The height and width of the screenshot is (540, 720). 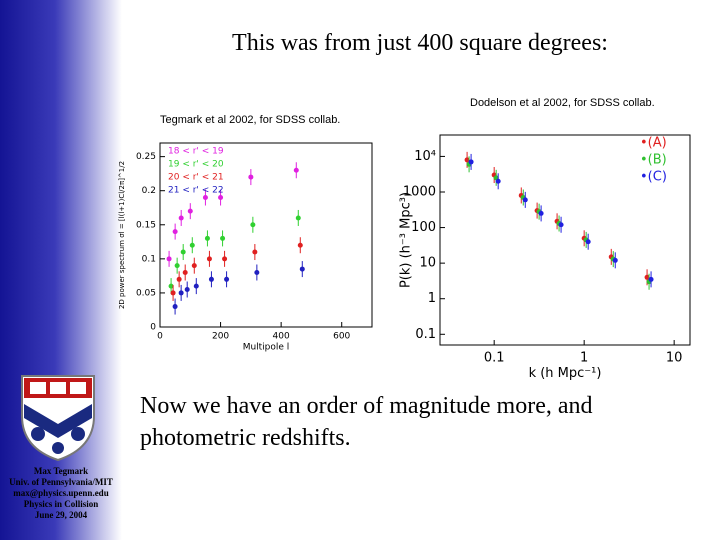 I want to click on y-tick-label: 0.2, so click(x=149, y=191).